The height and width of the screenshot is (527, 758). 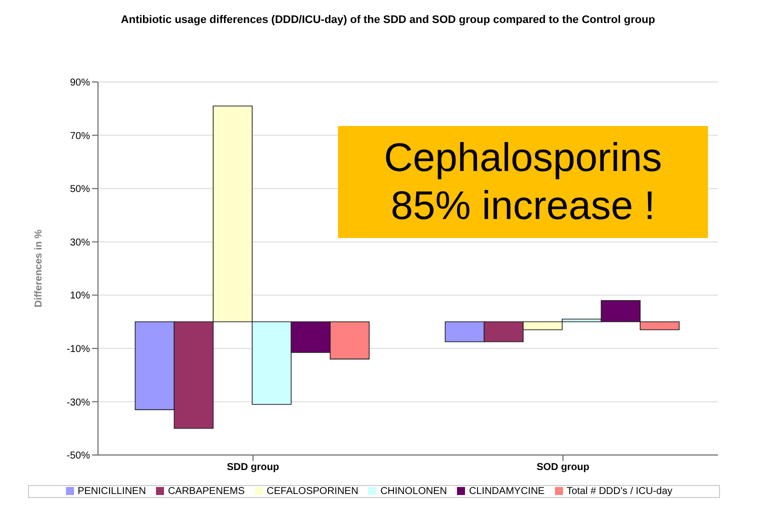 What do you see at coordinates (388, 20) in the screenshot?
I see `chart-title: Antibiotic usage differences (DDD/ICU-day) of the SDD and SOD group compared to the Control group` at bounding box center [388, 20].